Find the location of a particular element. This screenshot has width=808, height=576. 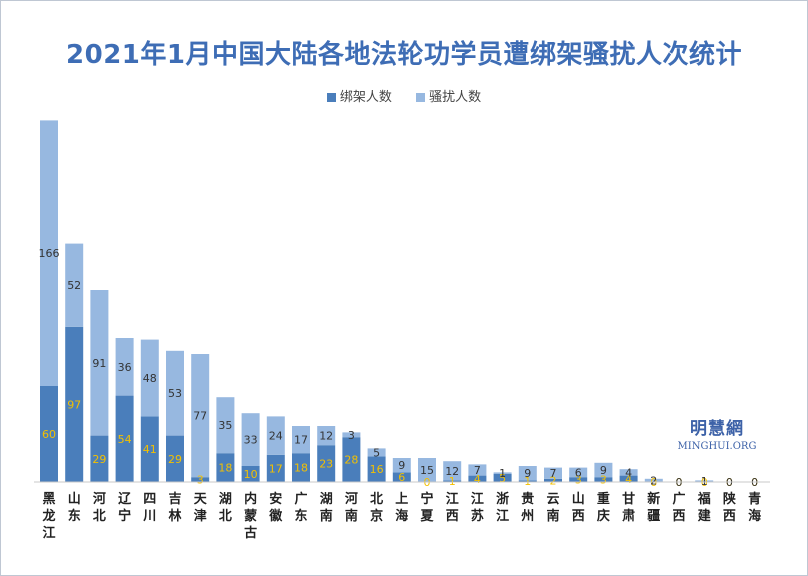

label-harass-6: 77 is located at coordinates (200, 416).